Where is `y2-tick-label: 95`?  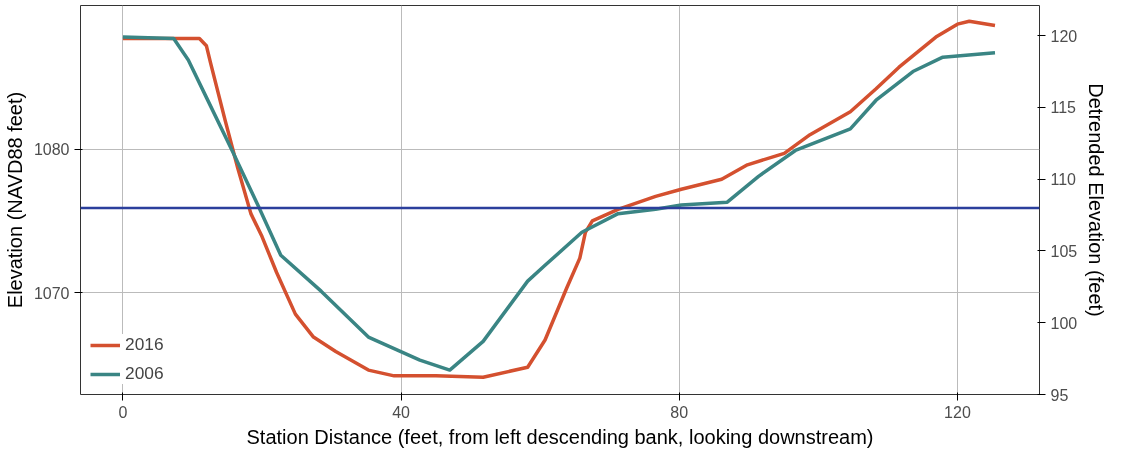 y2-tick-label: 95 is located at coordinates (1059, 395).